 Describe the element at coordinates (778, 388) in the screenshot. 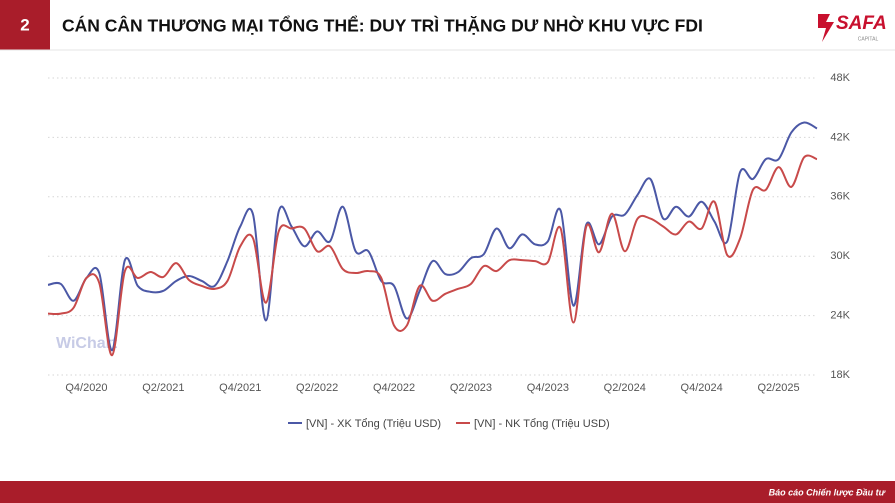

I see `x-tick-label: Q2/2025` at that location.